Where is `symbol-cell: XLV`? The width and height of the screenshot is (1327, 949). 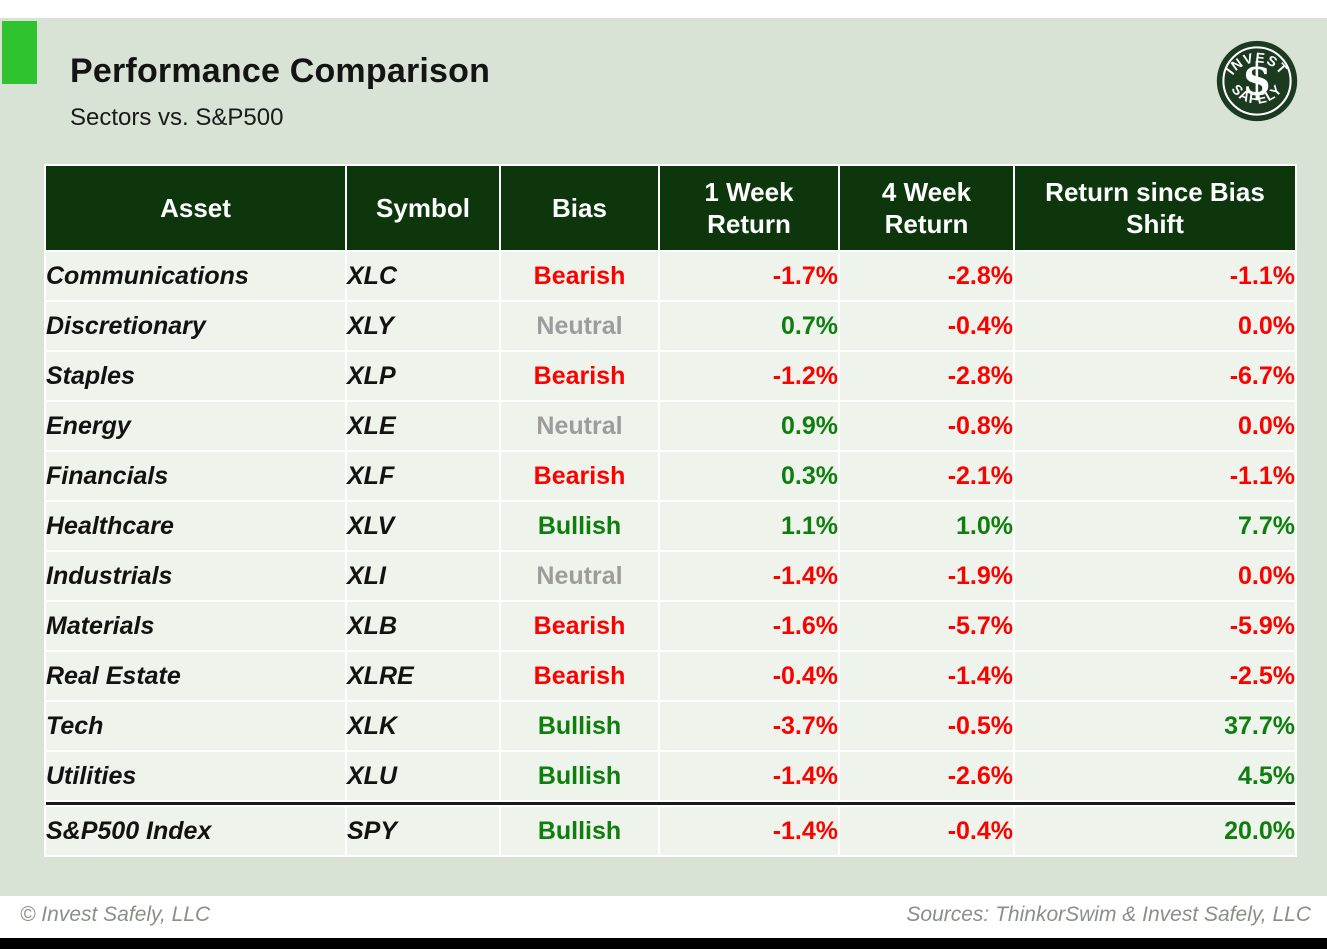 symbol-cell: XLV is located at coordinates (423, 526).